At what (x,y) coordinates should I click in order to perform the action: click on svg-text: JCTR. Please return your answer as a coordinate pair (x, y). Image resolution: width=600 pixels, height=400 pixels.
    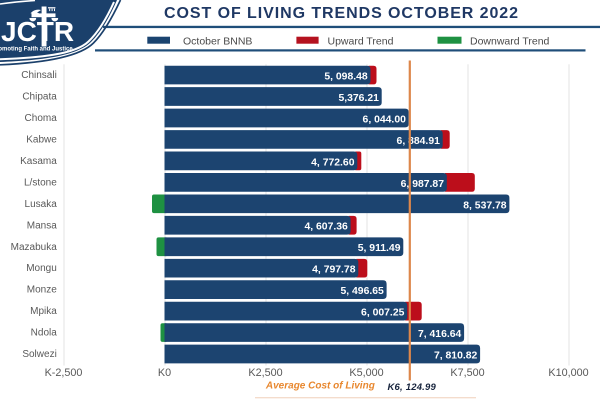
    Looking at the image, I should click on (37, 31).